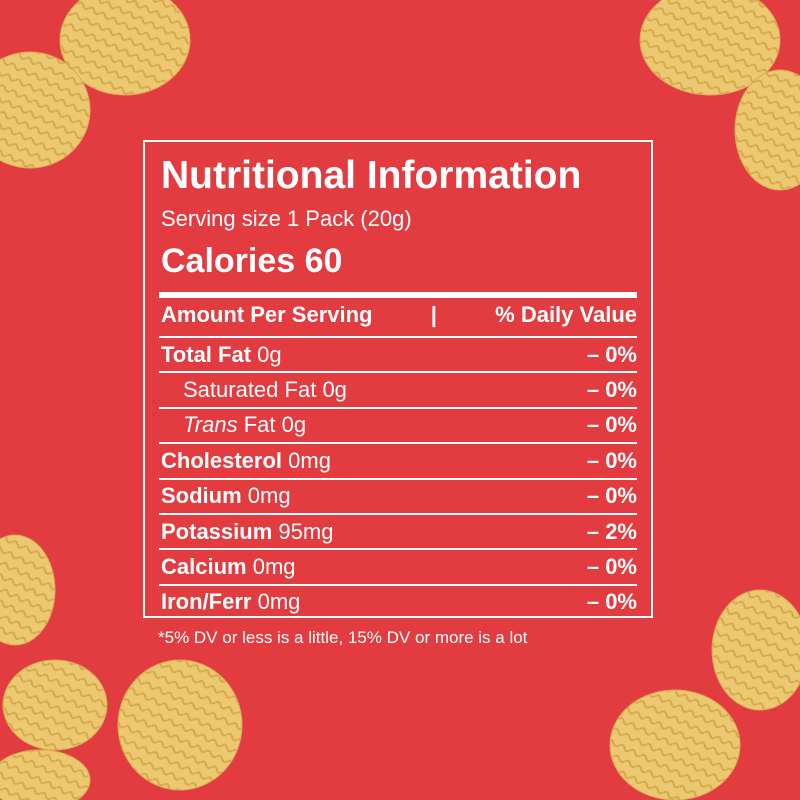 The image size is (800, 800). I want to click on row: Sodium 0mg – 0%, so click(398, 495).